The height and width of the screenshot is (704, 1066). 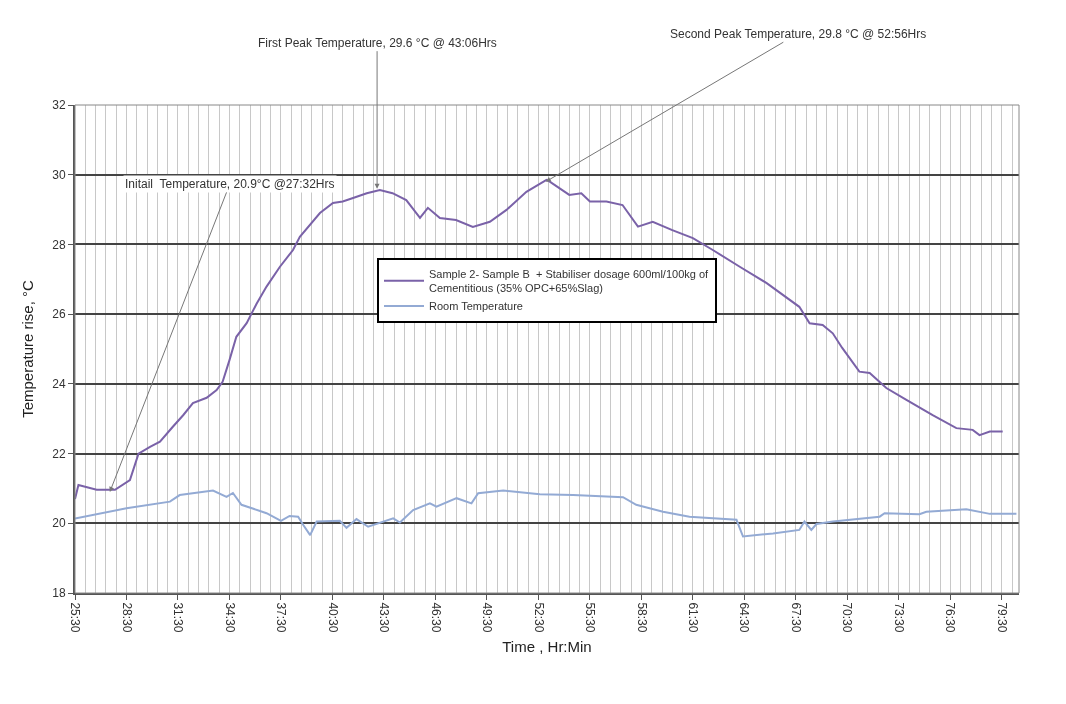 What do you see at coordinates (692, 617) in the screenshot?
I see `x-tick-label: 61:30` at bounding box center [692, 617].